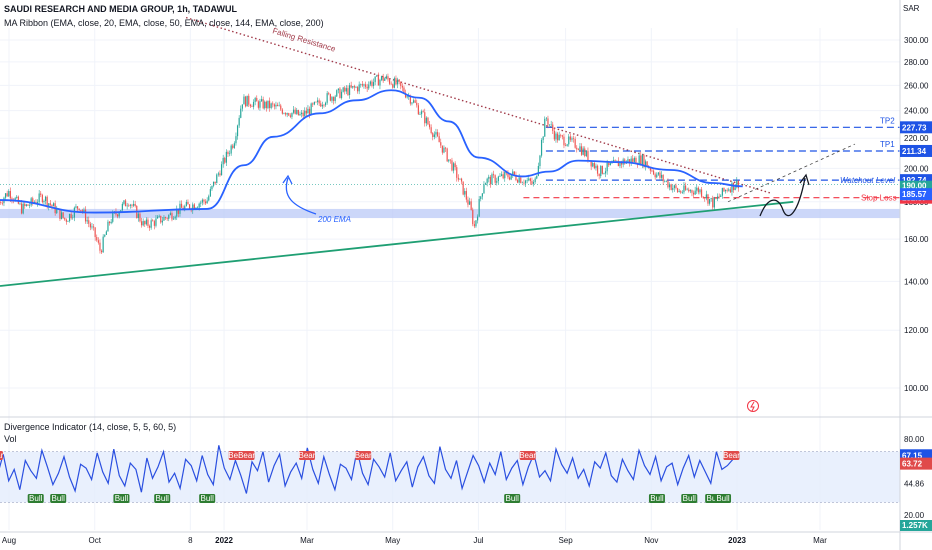 The width and height of the screenshot is (932, 550). What do you see at coordinates (782, 197) in the screenshot?
I see `projection-path` at bounding box center [782, 197].